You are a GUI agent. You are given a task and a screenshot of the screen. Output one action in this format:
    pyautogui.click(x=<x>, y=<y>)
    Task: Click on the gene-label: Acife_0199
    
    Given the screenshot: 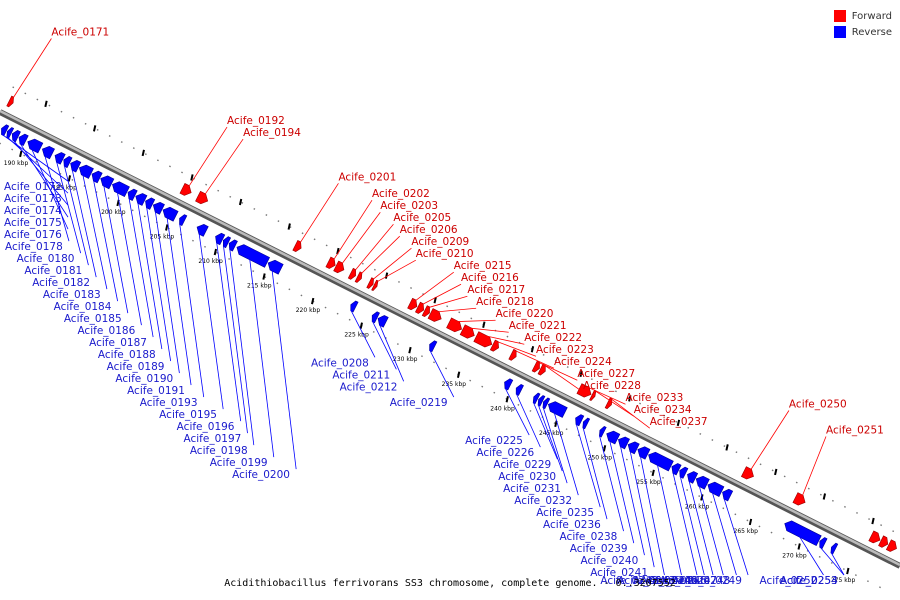 What is the action you would take?
    pyautogui.click(x=239, y=463)
    